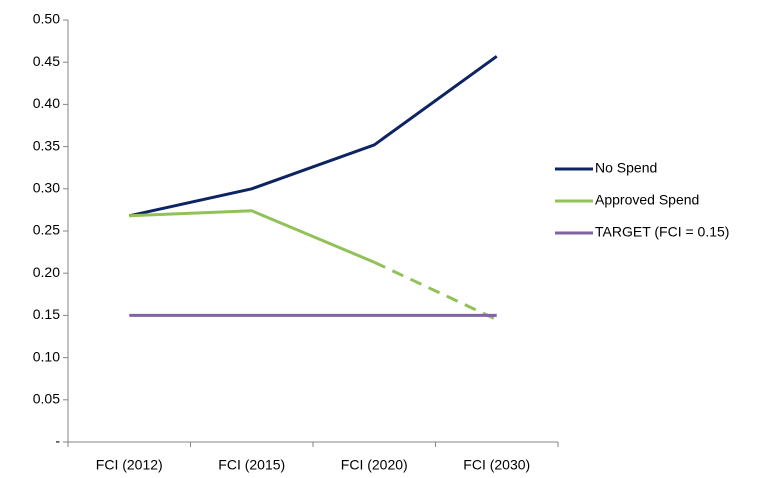 The width and height of the screenshot is (777, 478). What do you see at coordinates (129, 465) in the screenshot?
I see `x-tick-label: FCI (2012)` at bounding box center [129, 465].